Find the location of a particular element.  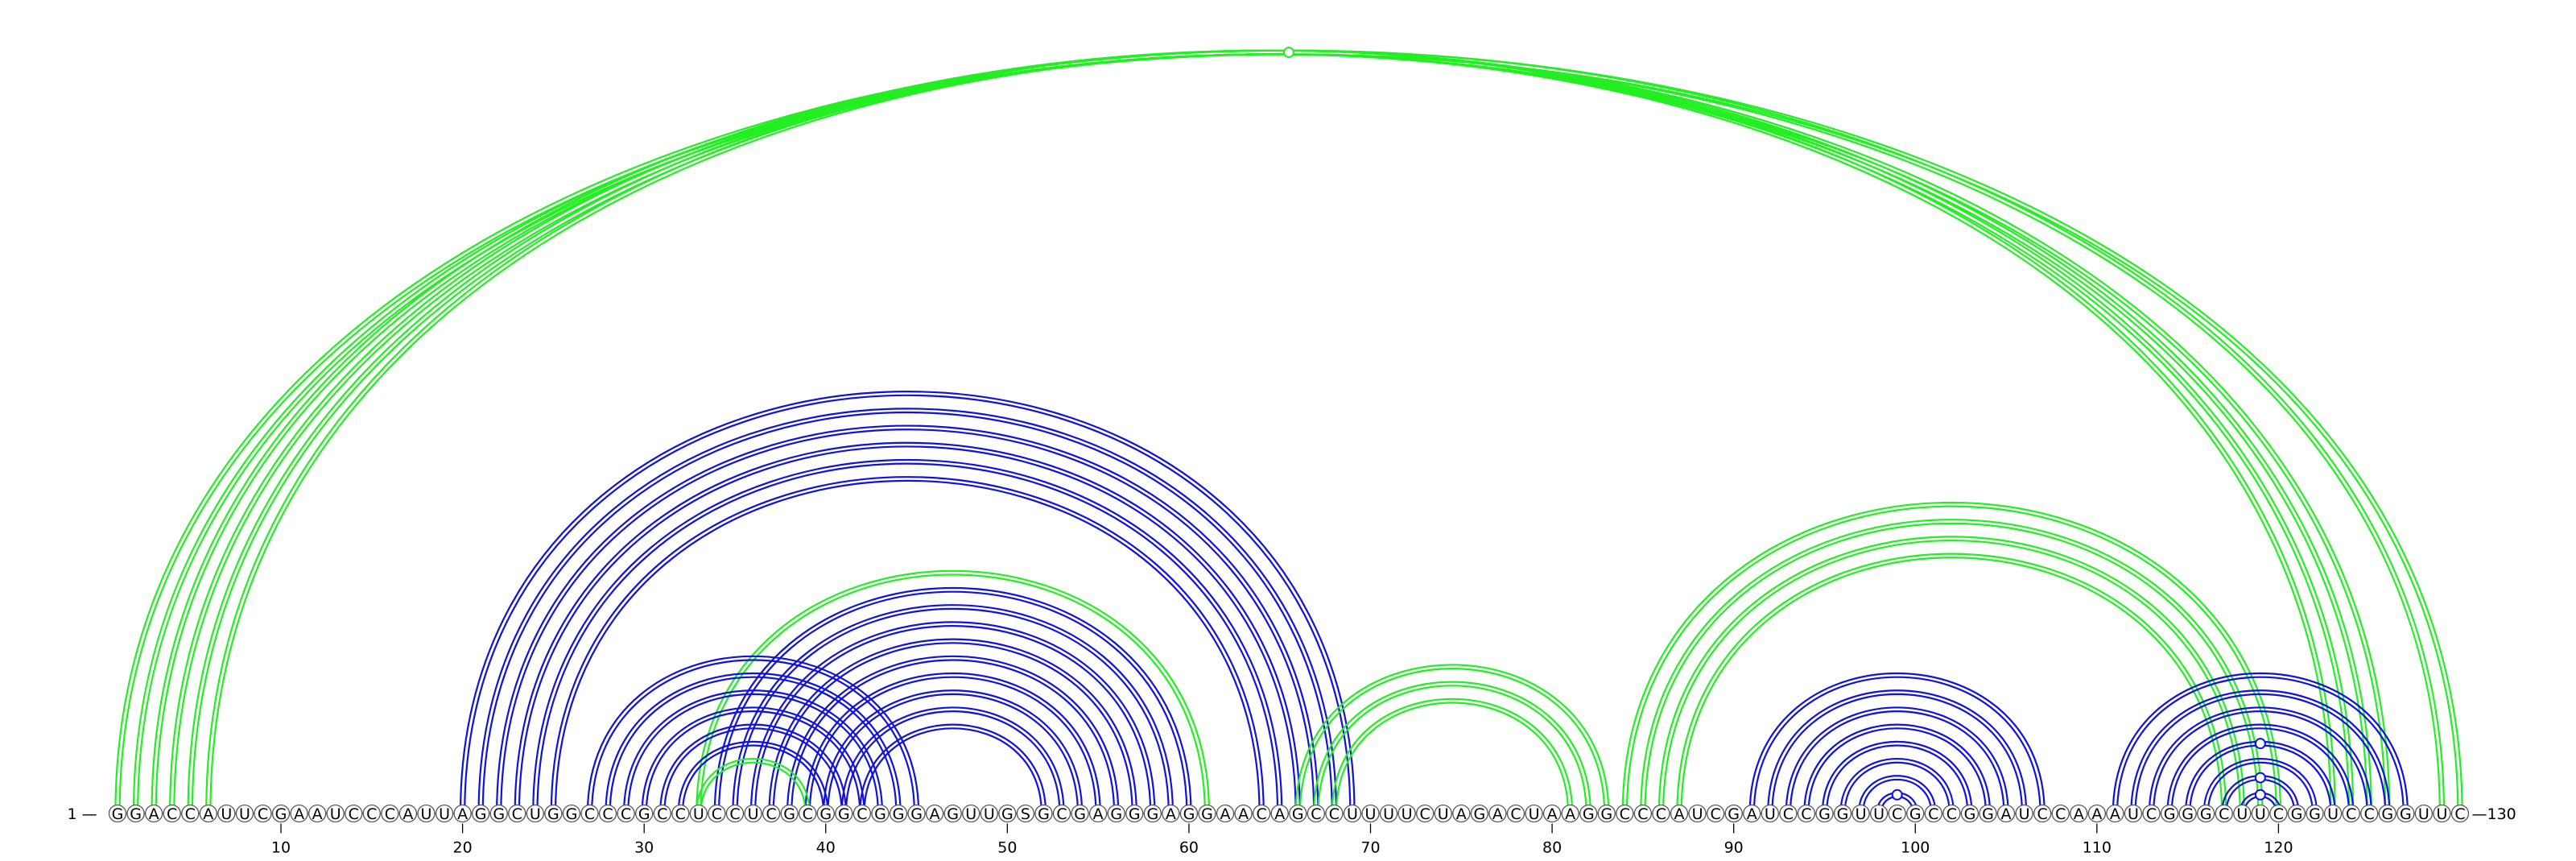

tick-label: 50 is located at coordinates (1007, 848).